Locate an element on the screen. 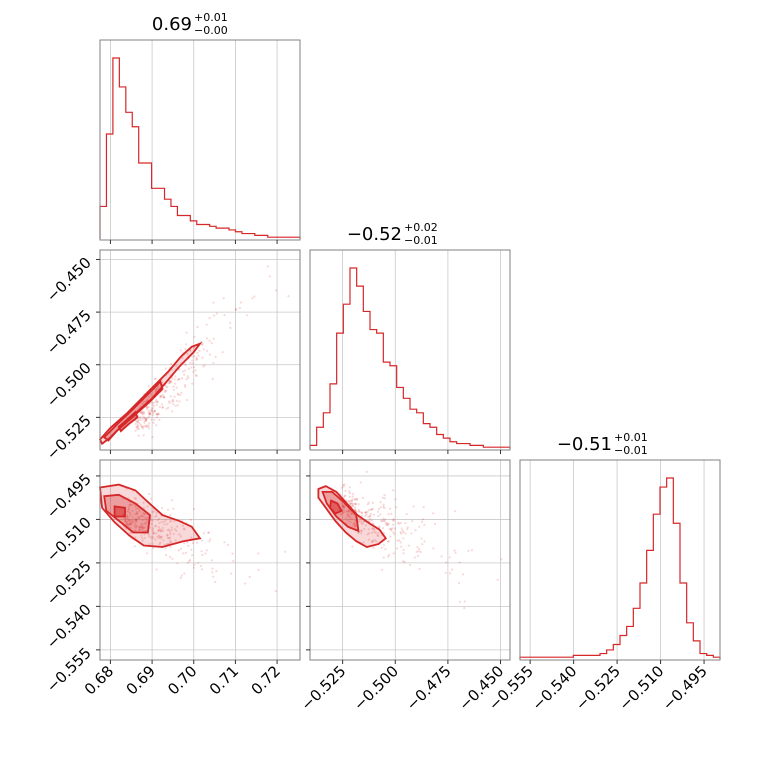 Image resolution: width=760 pixels, height=760 pixels. x-tick-label-p0: 0.68 is located at coordinates (99, 680).